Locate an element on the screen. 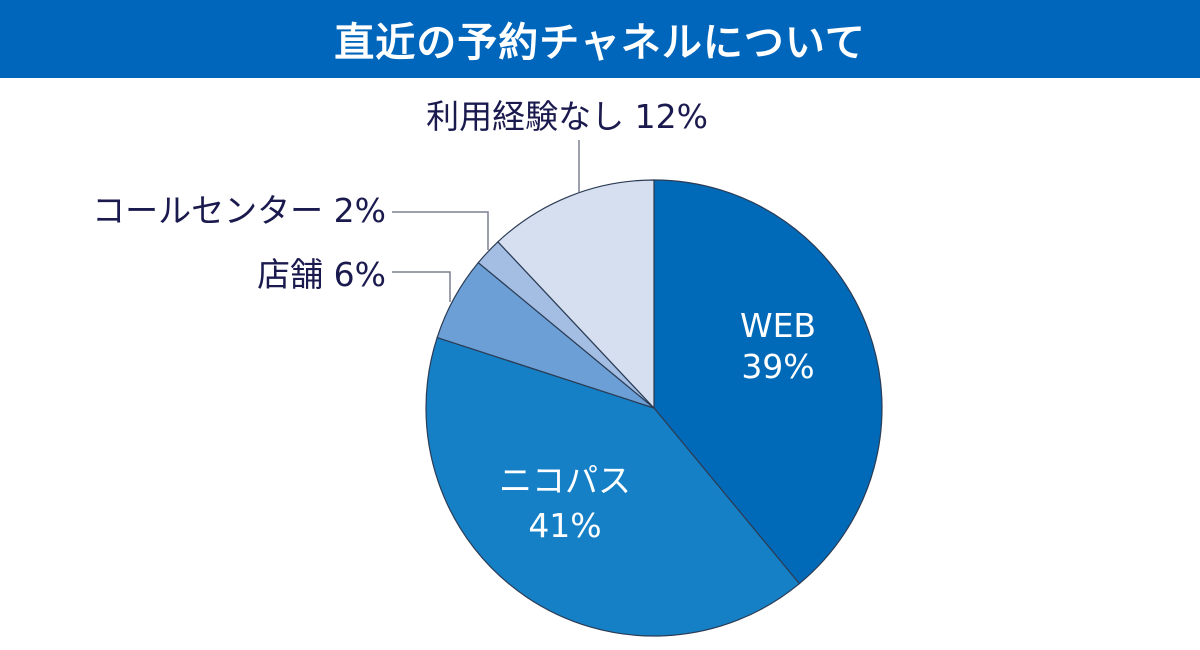 This screenshot has height=650, width=1200. pie-slice-no-experience is located at coordinates (576, 294).